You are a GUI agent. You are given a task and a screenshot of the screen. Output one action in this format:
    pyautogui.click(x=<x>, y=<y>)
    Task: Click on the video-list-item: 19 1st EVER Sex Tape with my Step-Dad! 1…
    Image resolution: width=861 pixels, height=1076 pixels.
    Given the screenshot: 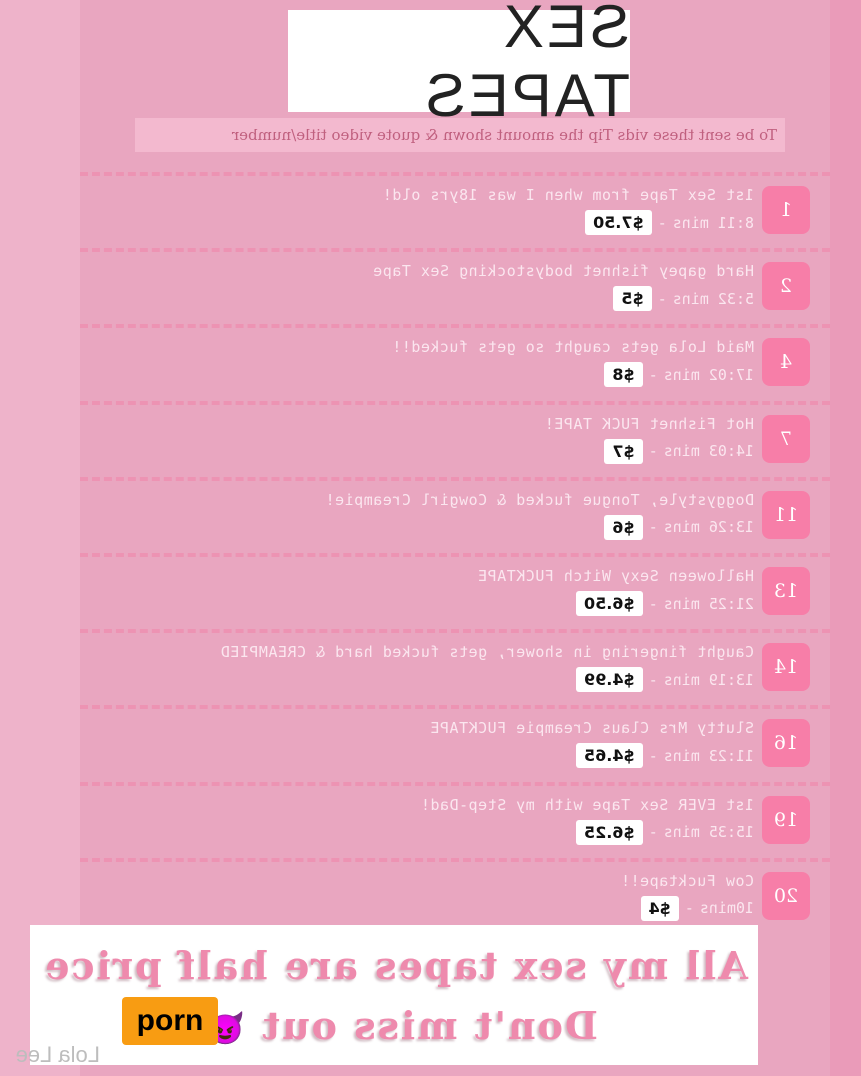 What is the action you would take?
    pyautogui.click(x=445, y=824)
    